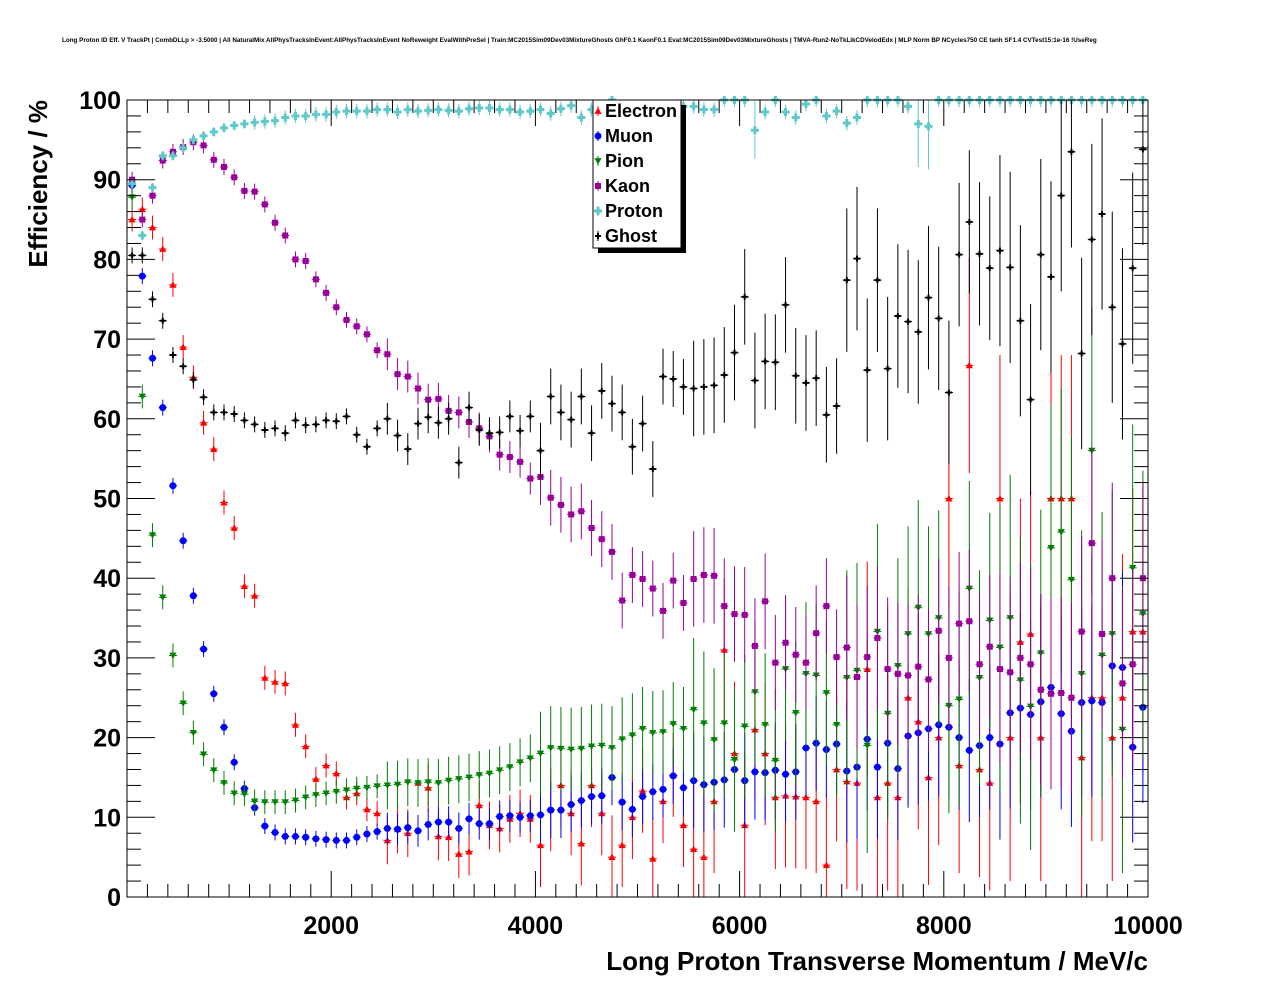 The height and width of the screenshot is (996, 1276). I want to click on legend-label: Muon, so click(629, 136).